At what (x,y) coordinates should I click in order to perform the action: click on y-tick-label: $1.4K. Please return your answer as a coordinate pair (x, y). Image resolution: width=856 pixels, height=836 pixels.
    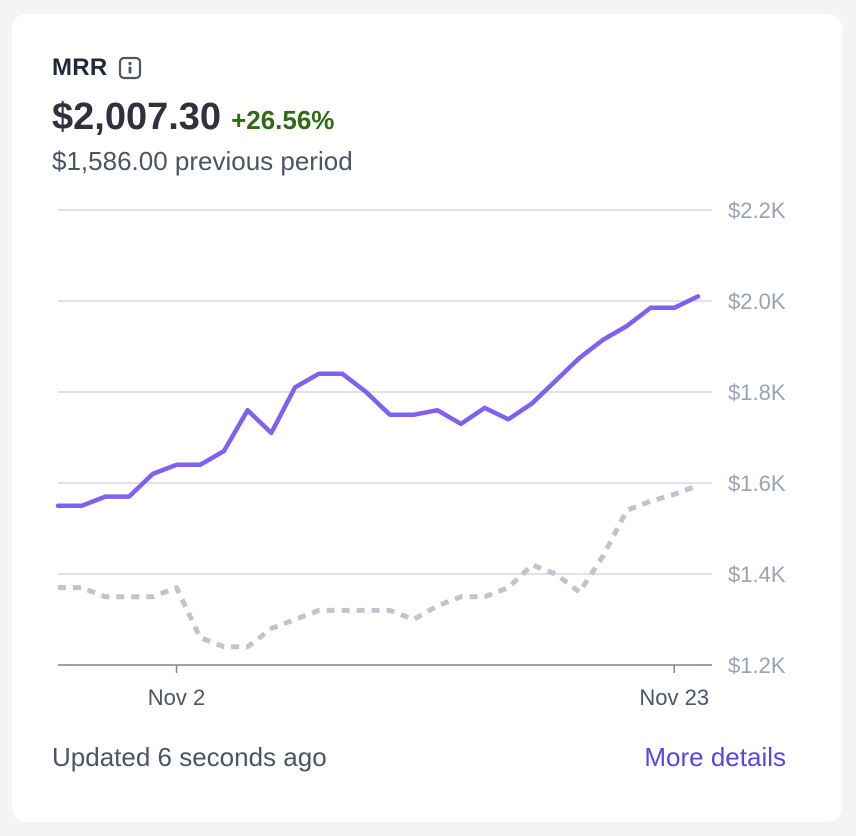
    Looking at the image, I should click on (757, 574).